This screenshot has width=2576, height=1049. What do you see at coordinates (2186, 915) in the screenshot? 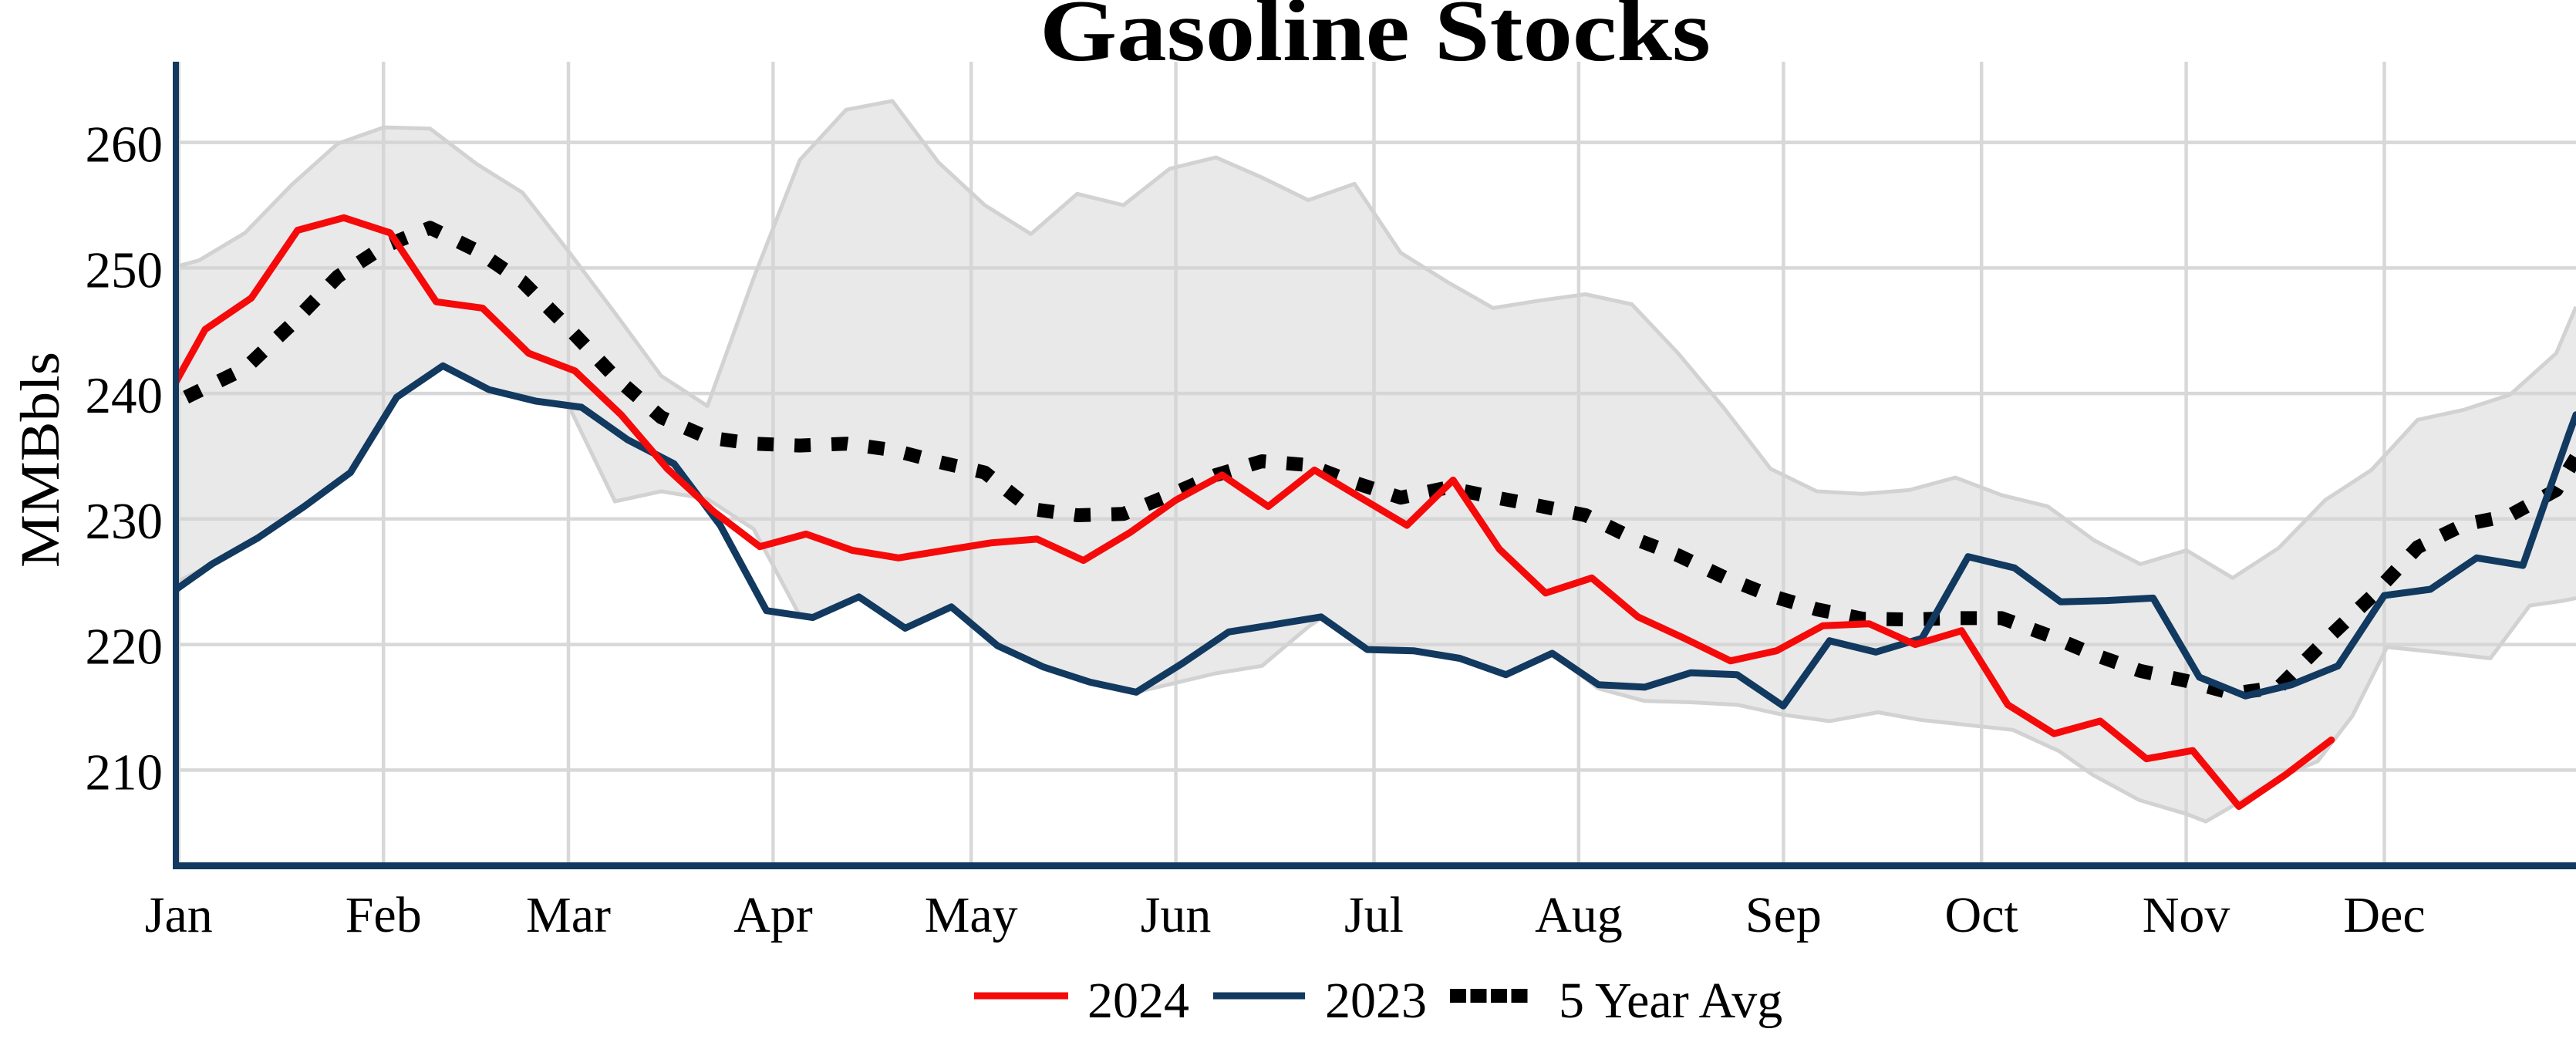
I see `svg-text: Nov` at bounding box center [2186, 915].